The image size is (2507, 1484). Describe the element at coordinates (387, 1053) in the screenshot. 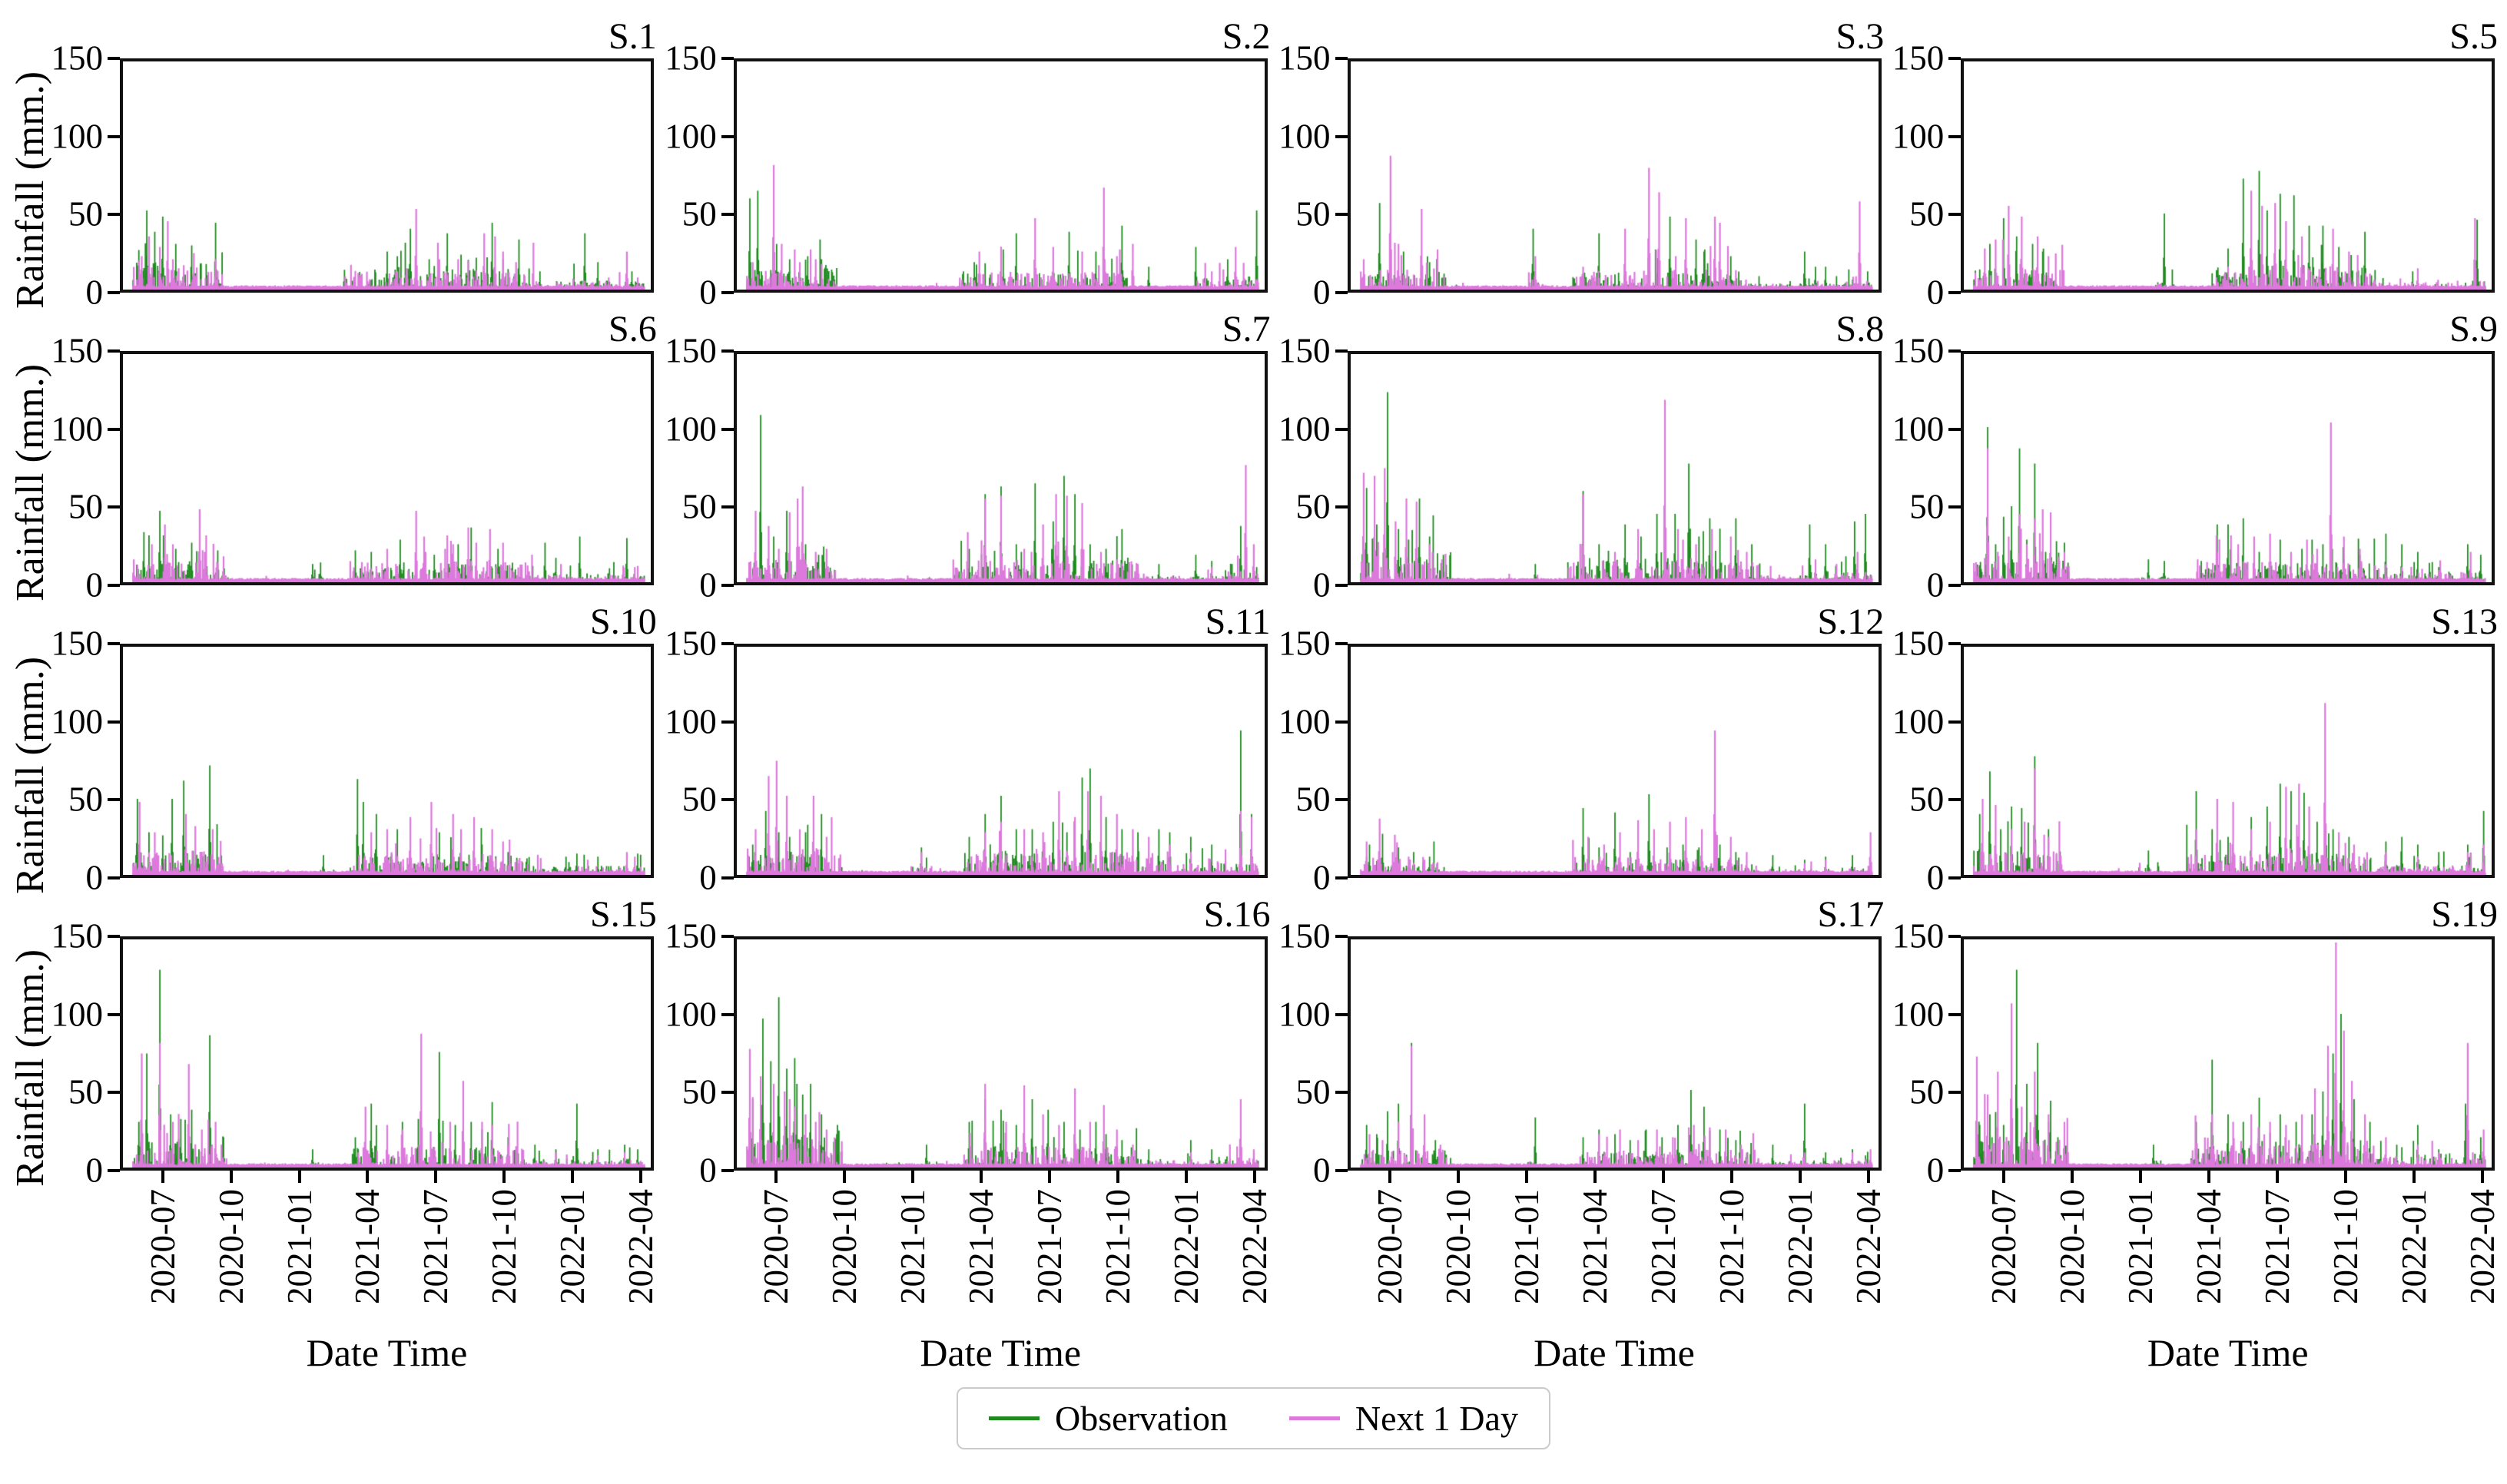

I see `chart-canvas-s15` at that location.